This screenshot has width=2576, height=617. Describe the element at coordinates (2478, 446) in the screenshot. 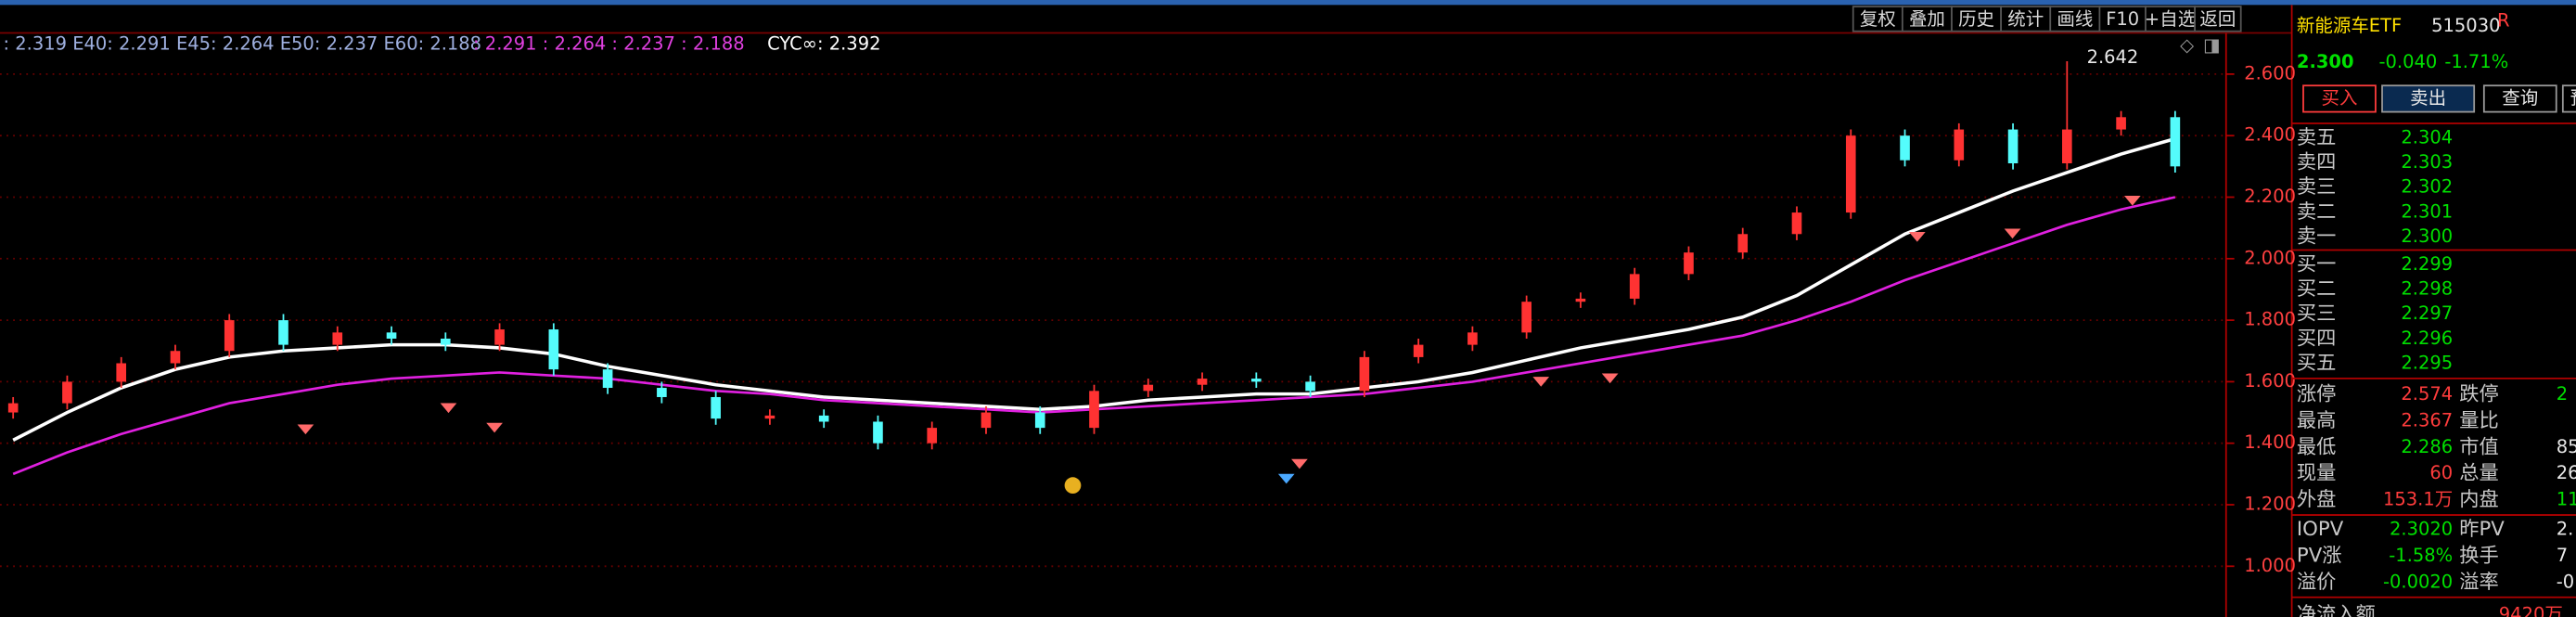

I see `stat-label: 市值` at that location.